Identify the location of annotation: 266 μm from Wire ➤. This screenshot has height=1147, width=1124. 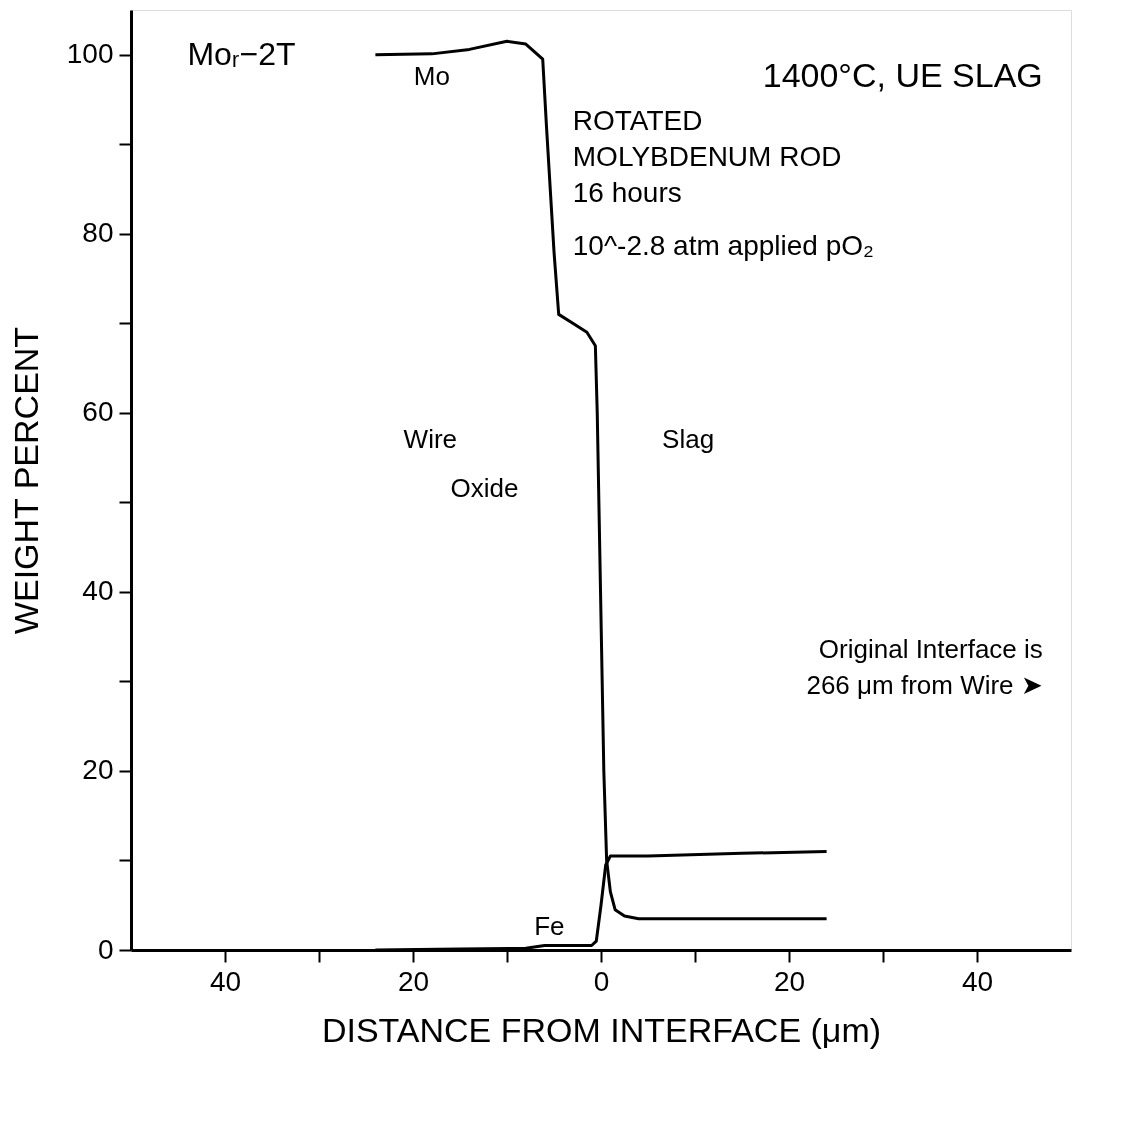
(924, 684).